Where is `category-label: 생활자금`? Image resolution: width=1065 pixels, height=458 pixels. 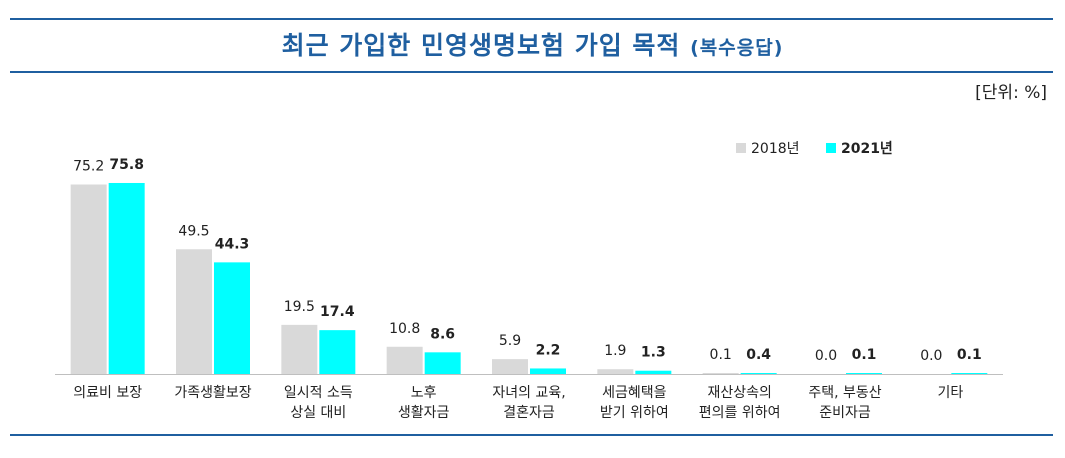 category-label: 생활자금 is located at coordinates (424, 413).